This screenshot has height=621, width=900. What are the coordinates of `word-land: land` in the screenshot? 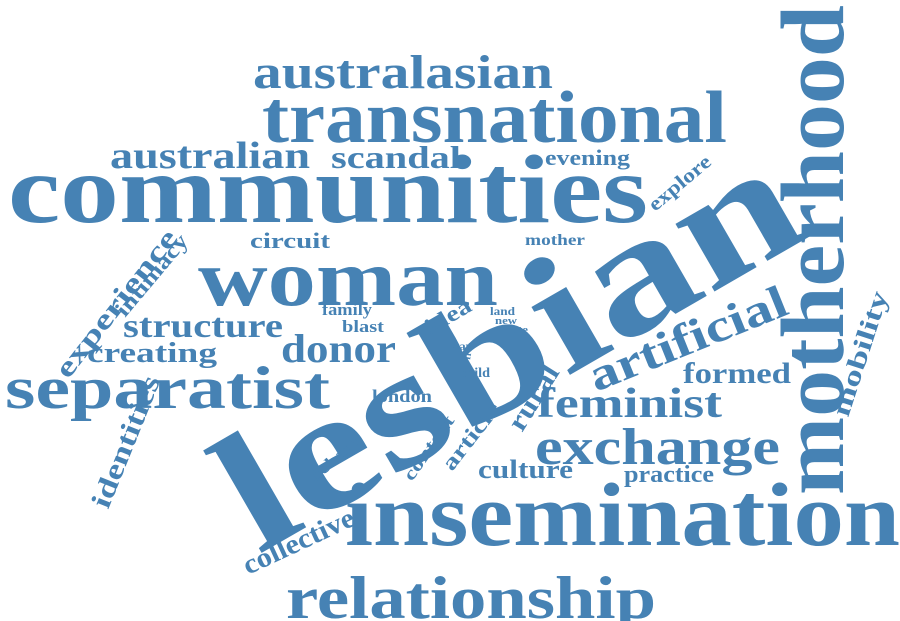 It's located at (502, 311).